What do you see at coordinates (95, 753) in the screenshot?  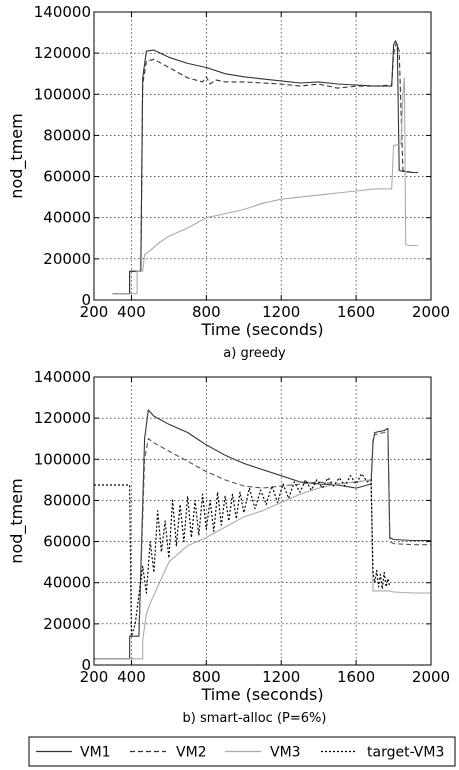 I see `legend-label-vm1: VM1` at bounding box center [95, 753].